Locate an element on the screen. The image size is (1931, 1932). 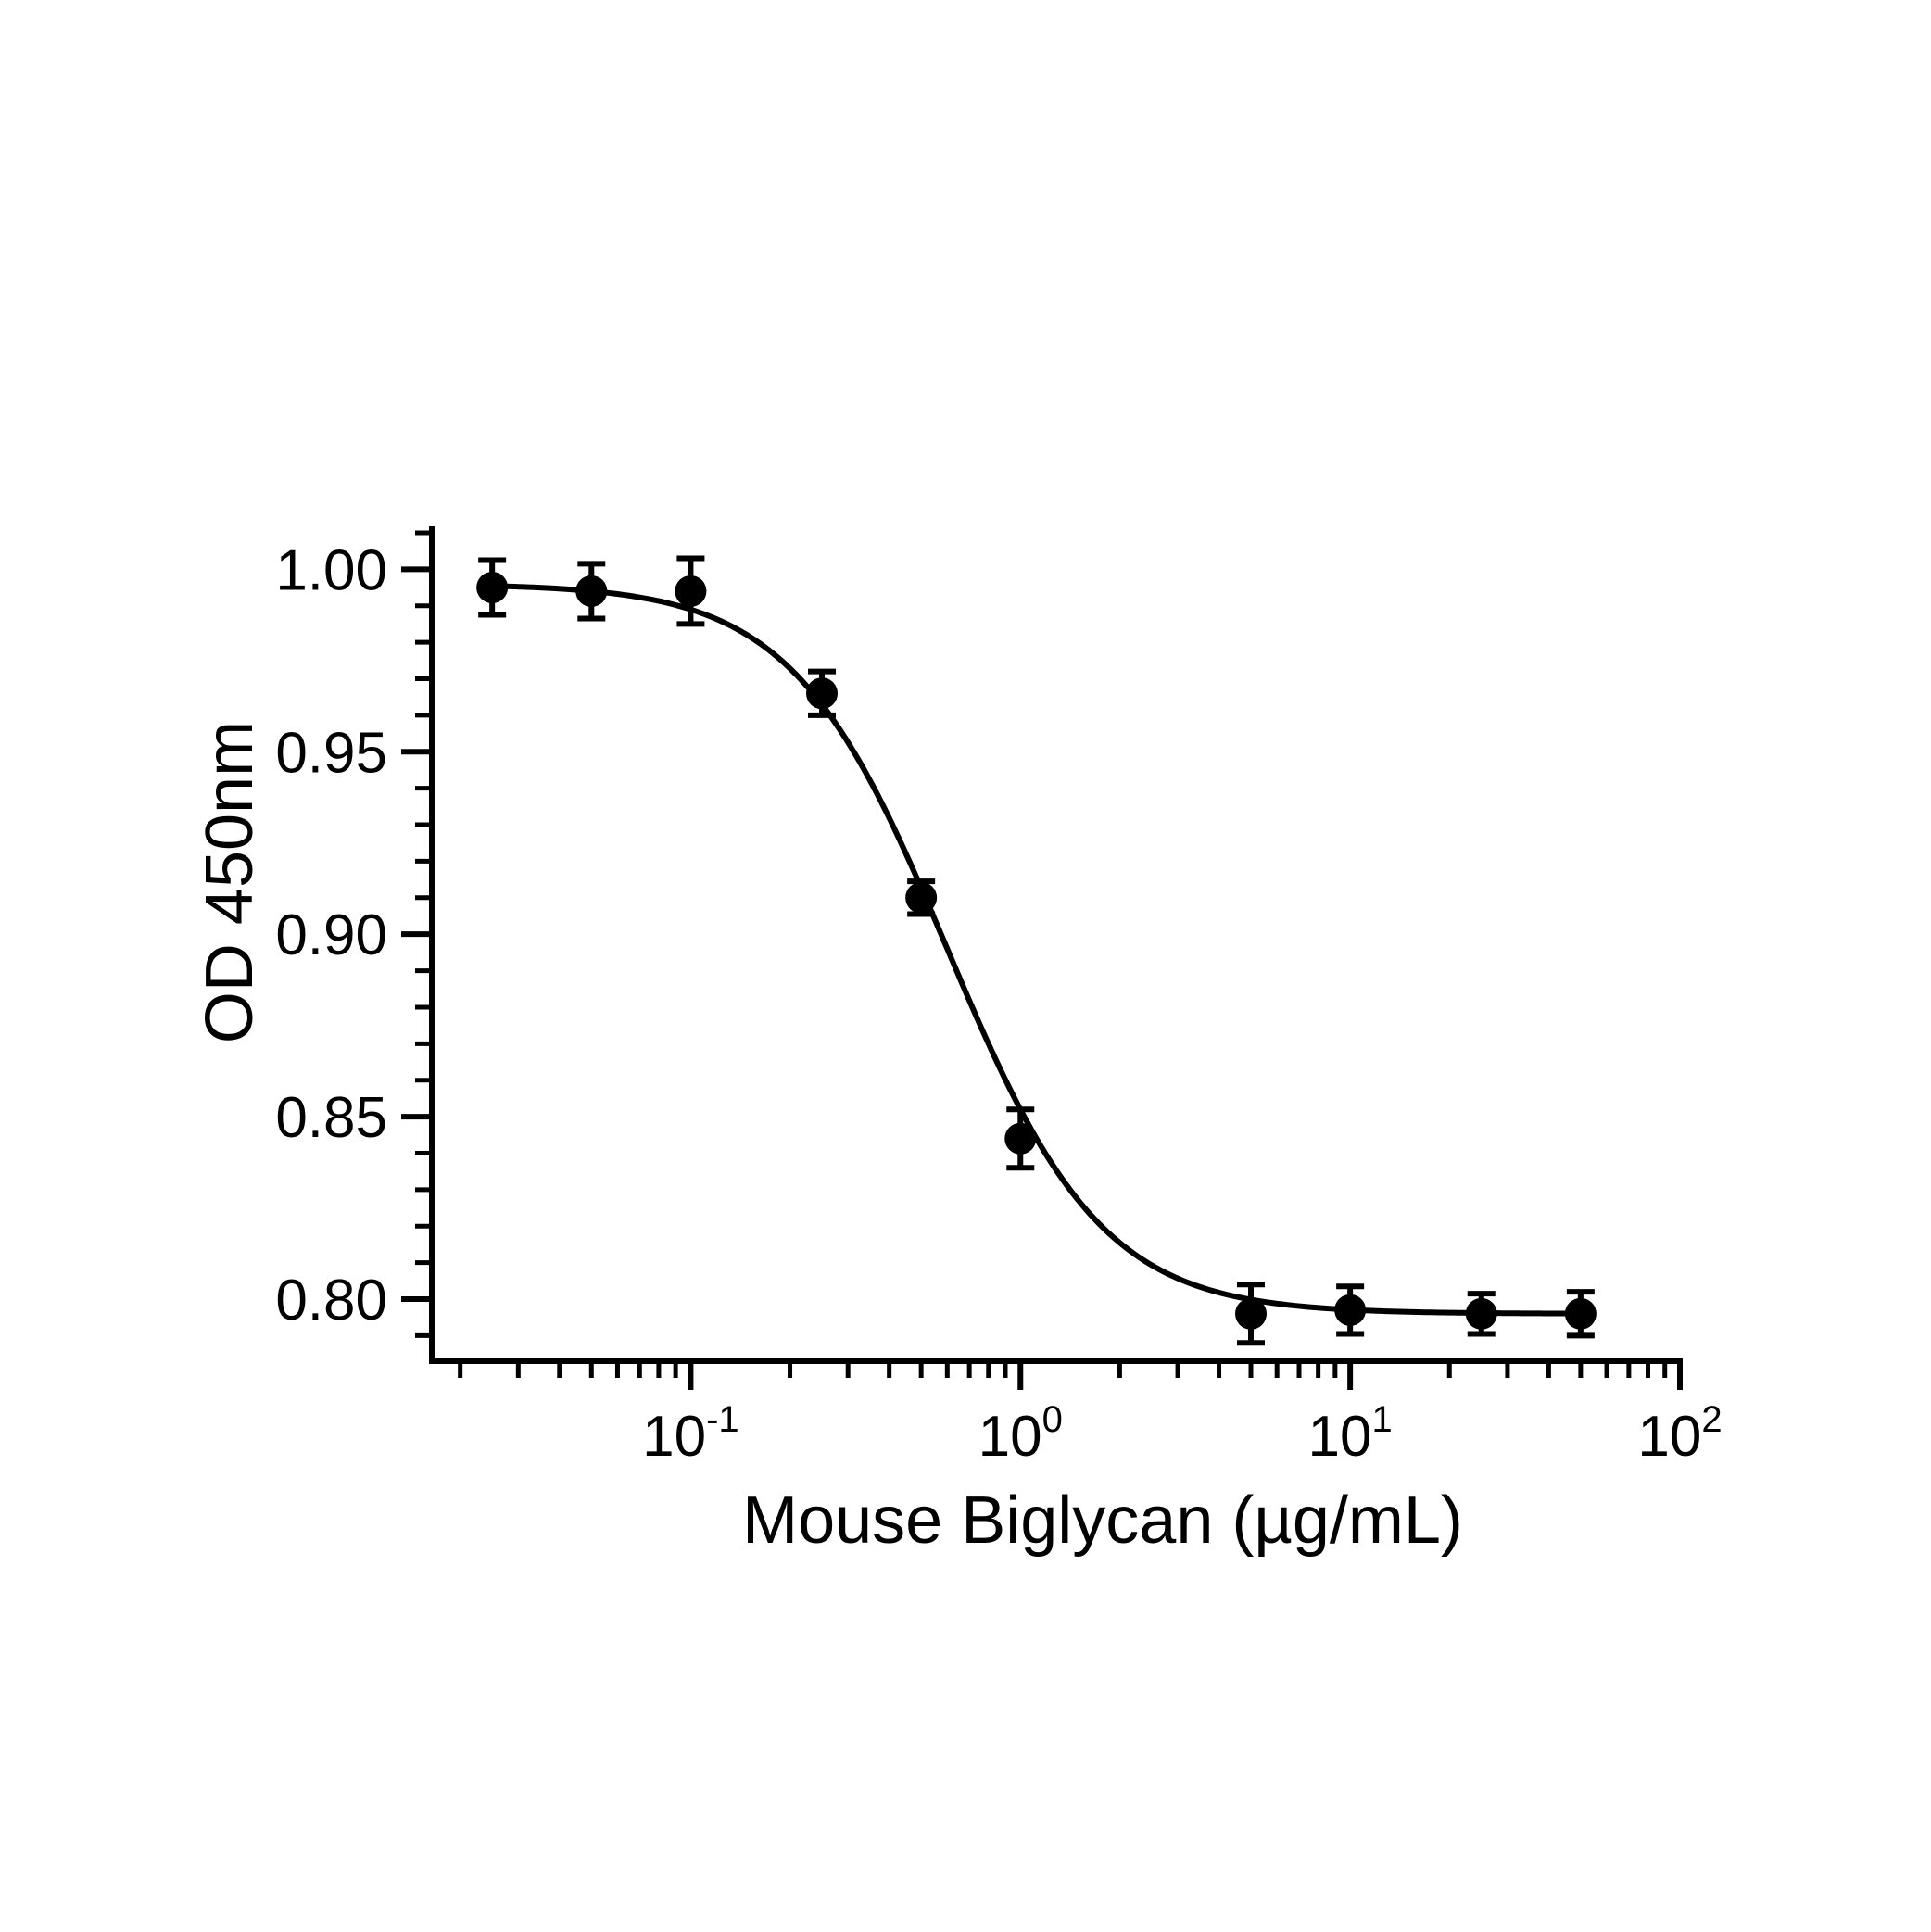
x-tick-label: 10² is located at coordinates (1680, 1434).